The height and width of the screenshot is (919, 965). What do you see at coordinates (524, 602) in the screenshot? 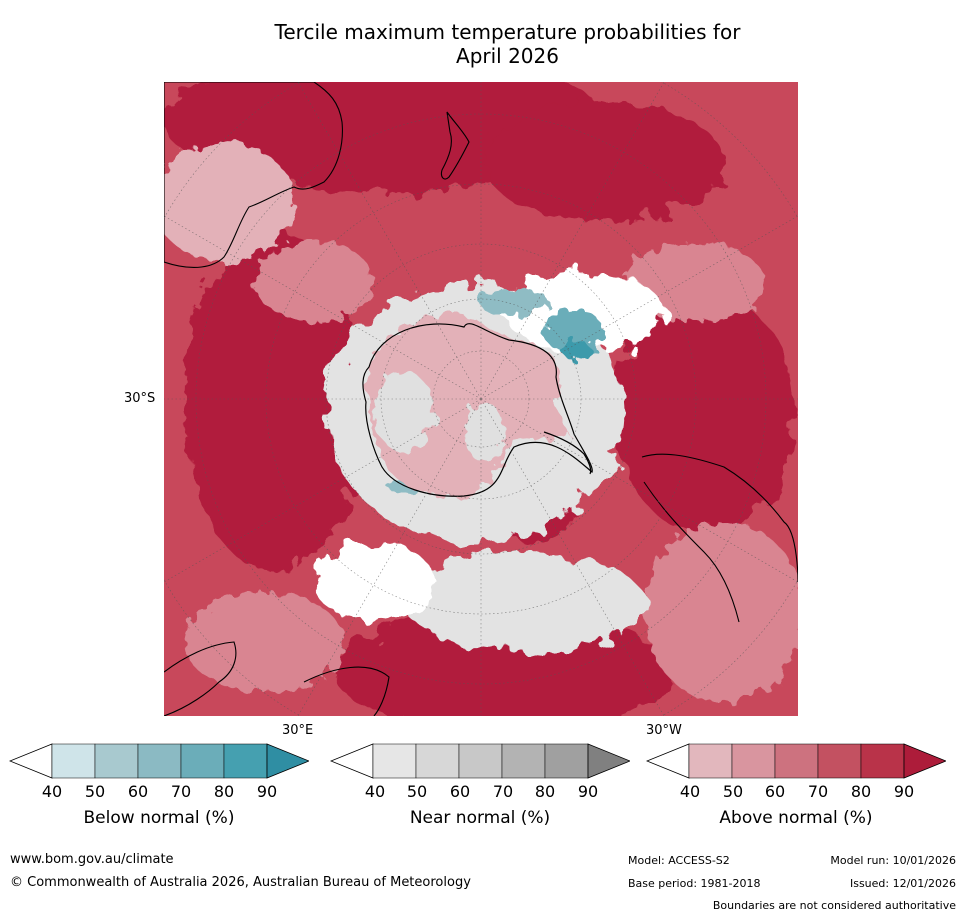
I see `near-normal-south` at bounding box center [524, 602].